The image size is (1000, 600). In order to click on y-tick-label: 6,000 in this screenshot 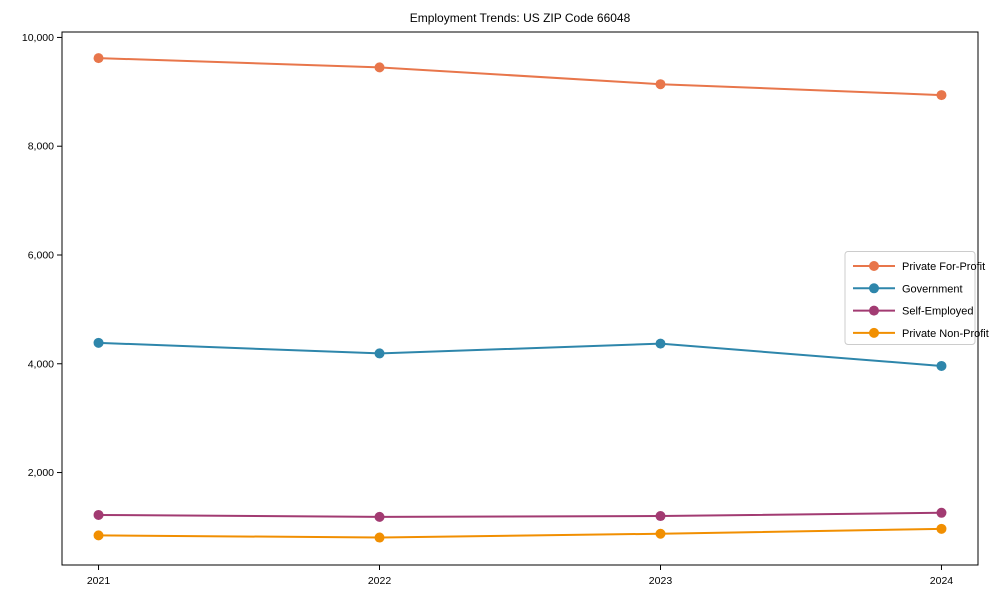, I will do `click(41, 255)`.